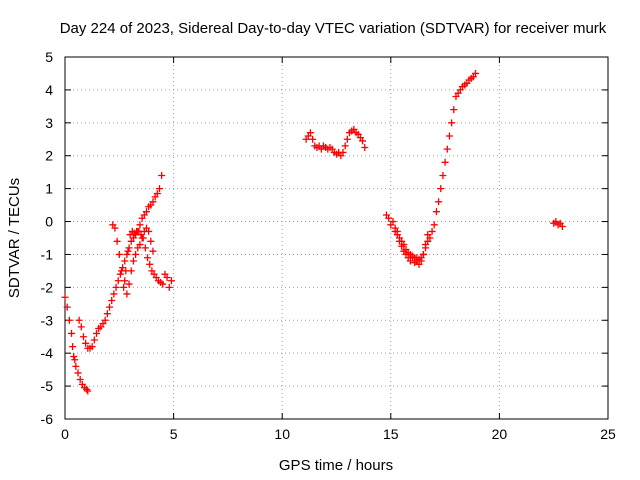  I want to click on y-tick-label: -6, so click(47, 419).